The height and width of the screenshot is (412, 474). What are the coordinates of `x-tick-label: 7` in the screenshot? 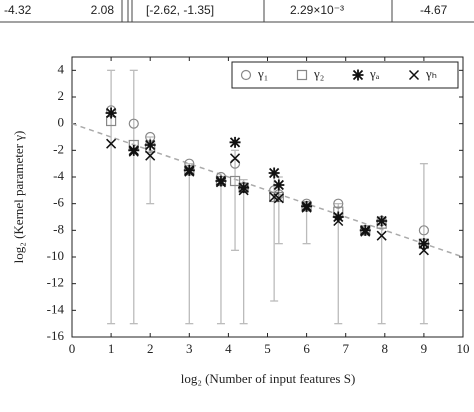 It's located at (345, 348).